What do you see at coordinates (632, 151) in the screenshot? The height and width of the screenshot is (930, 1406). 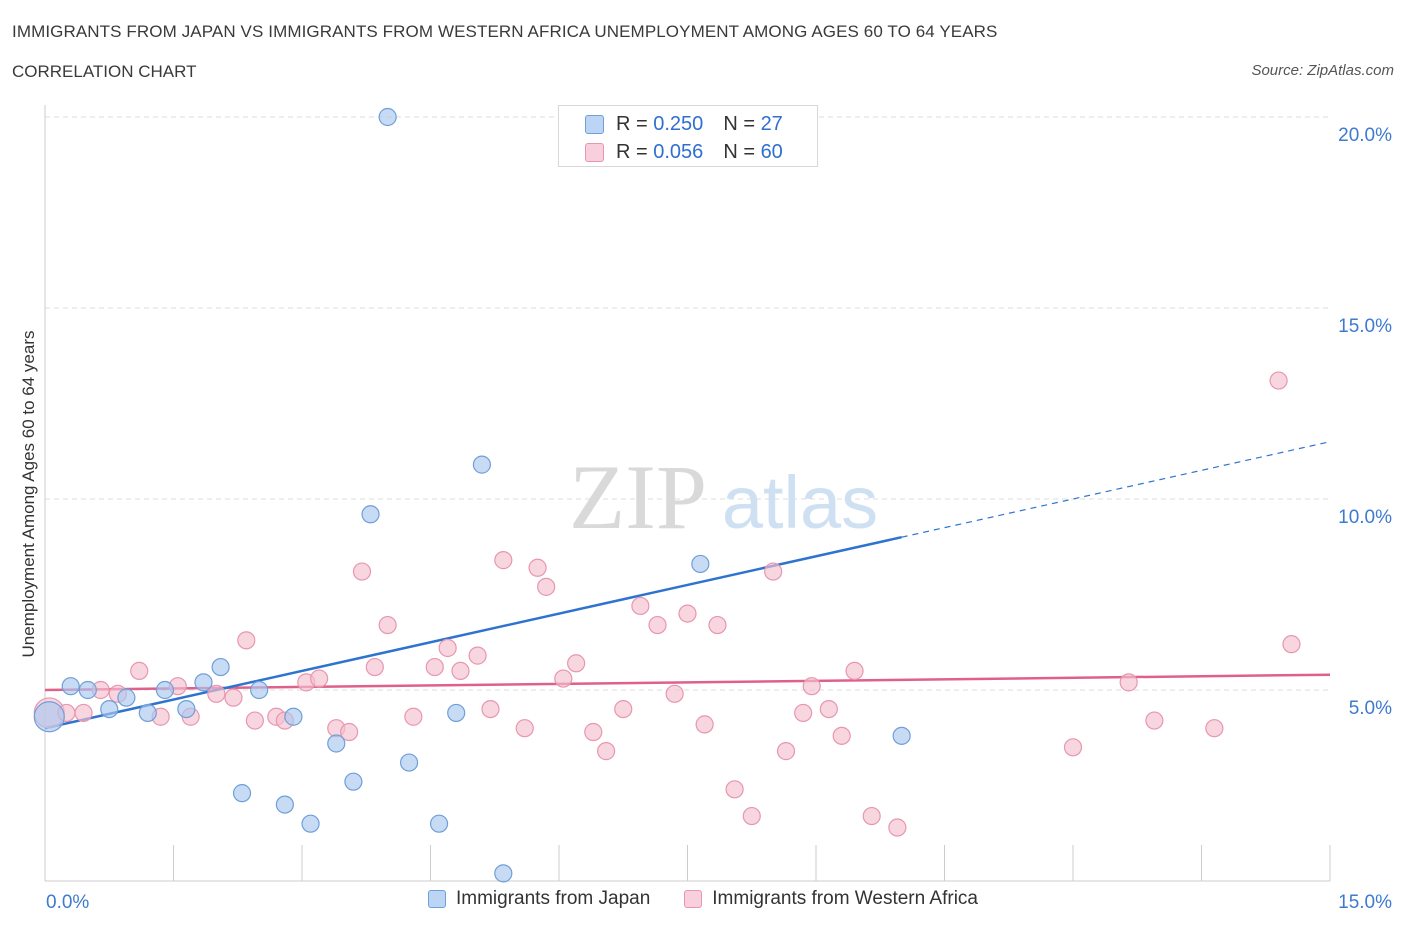 I see `wafrica-r-label: R =` at bounding box center [632, 151].